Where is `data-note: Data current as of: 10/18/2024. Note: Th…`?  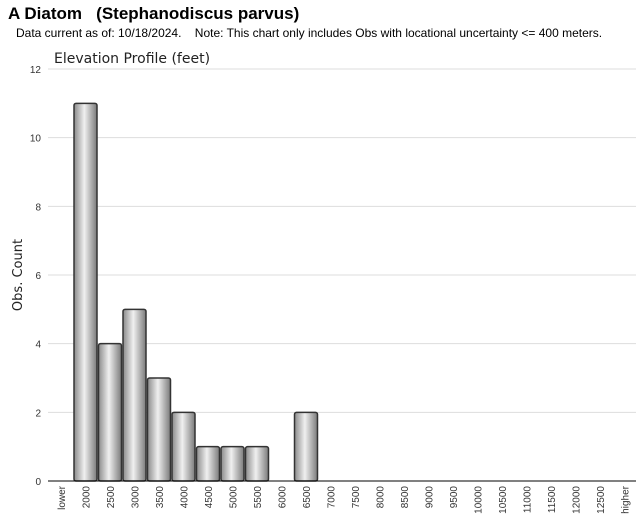 data-note: Data current as of: 10/18/2024. Note: Th… is located at coordinates (309, 33).